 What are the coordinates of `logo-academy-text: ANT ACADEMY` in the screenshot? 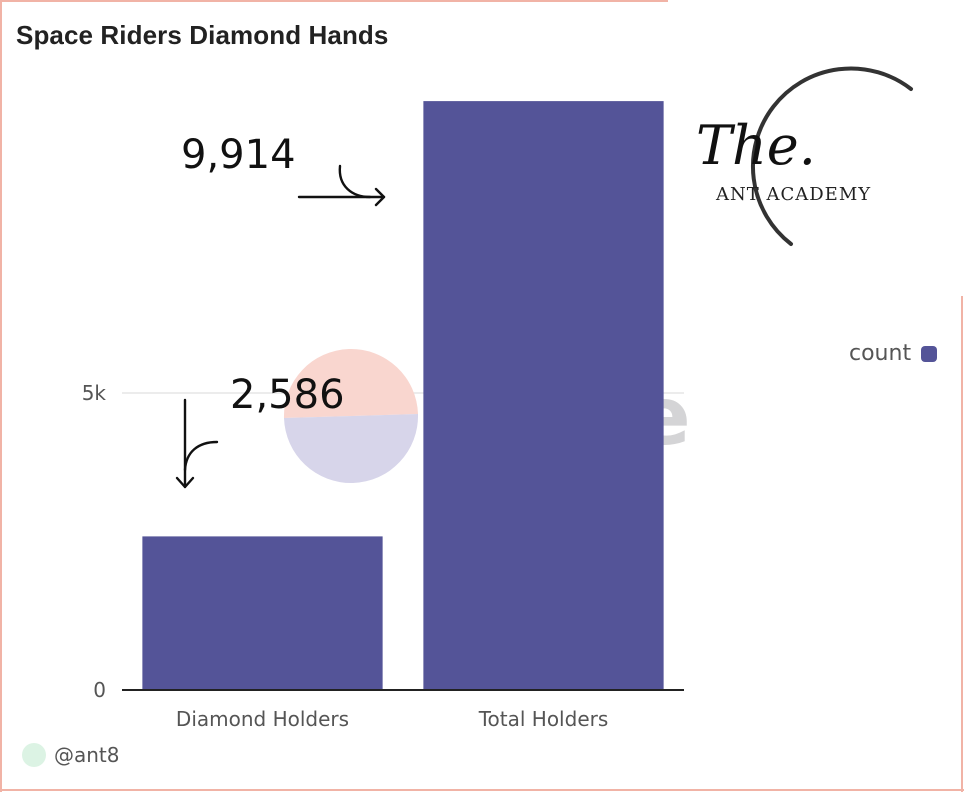 It's located at (793, 194).